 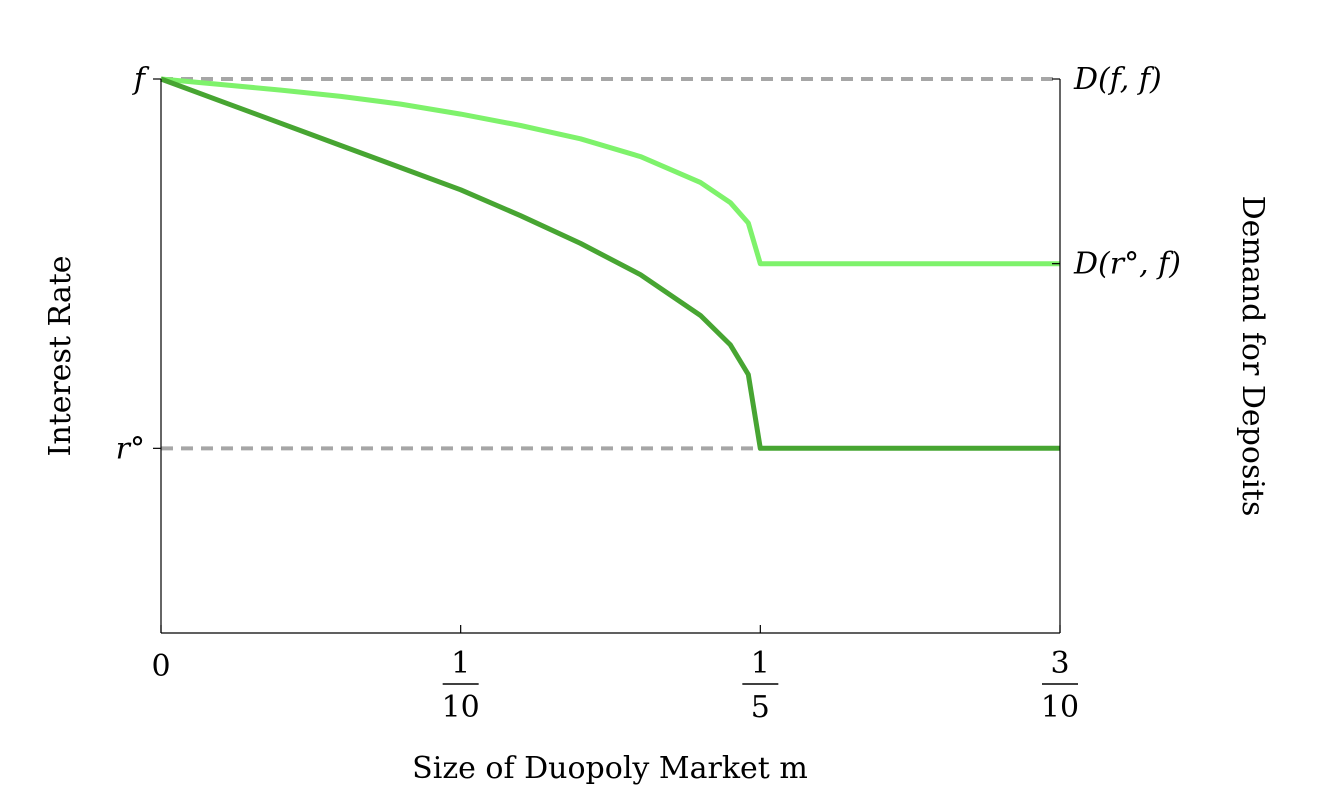 What do you see at coordinates (1059, 663) in the screenshot?
I see `x-tick-label-num-3: 3` at bounding box center [1059, 663].